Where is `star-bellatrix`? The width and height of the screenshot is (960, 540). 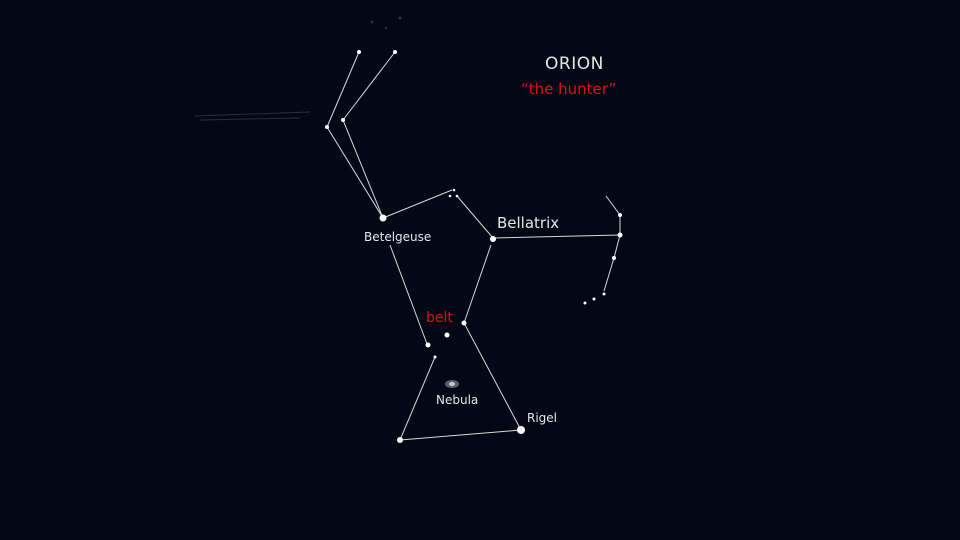 star-bellatrix is located at coordinates (493, 239).